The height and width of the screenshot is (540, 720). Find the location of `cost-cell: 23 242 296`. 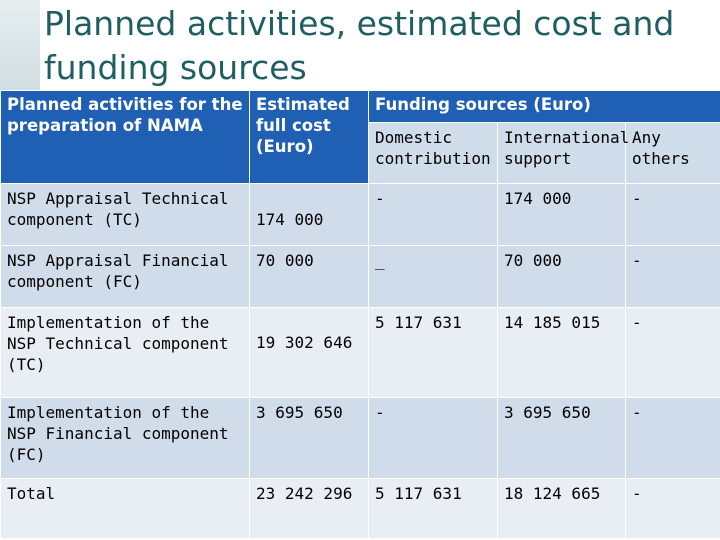

cost-cell: 23 242 296 is located at coordinates (309, 508).